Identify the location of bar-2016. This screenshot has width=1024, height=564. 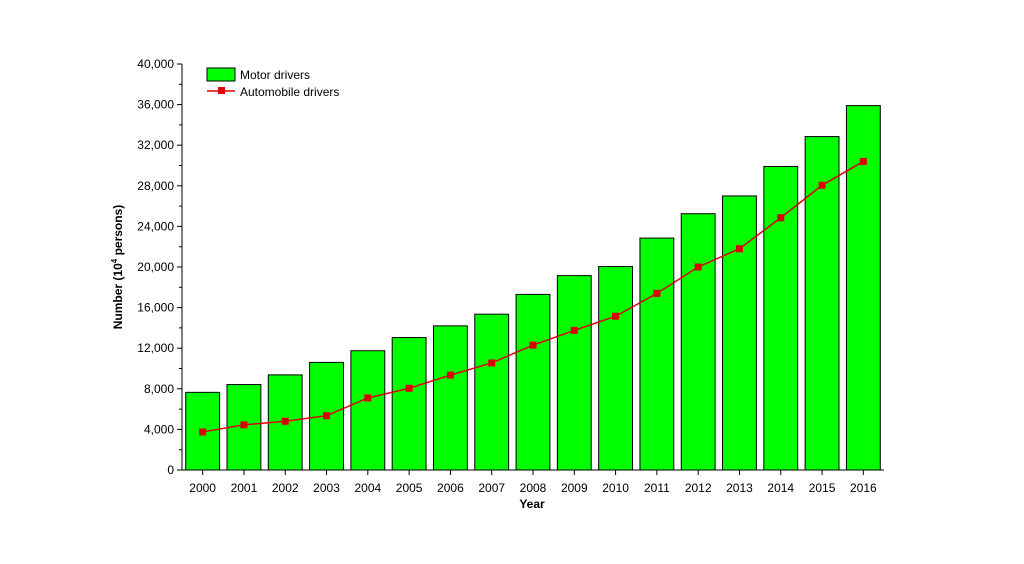
(863, 288).